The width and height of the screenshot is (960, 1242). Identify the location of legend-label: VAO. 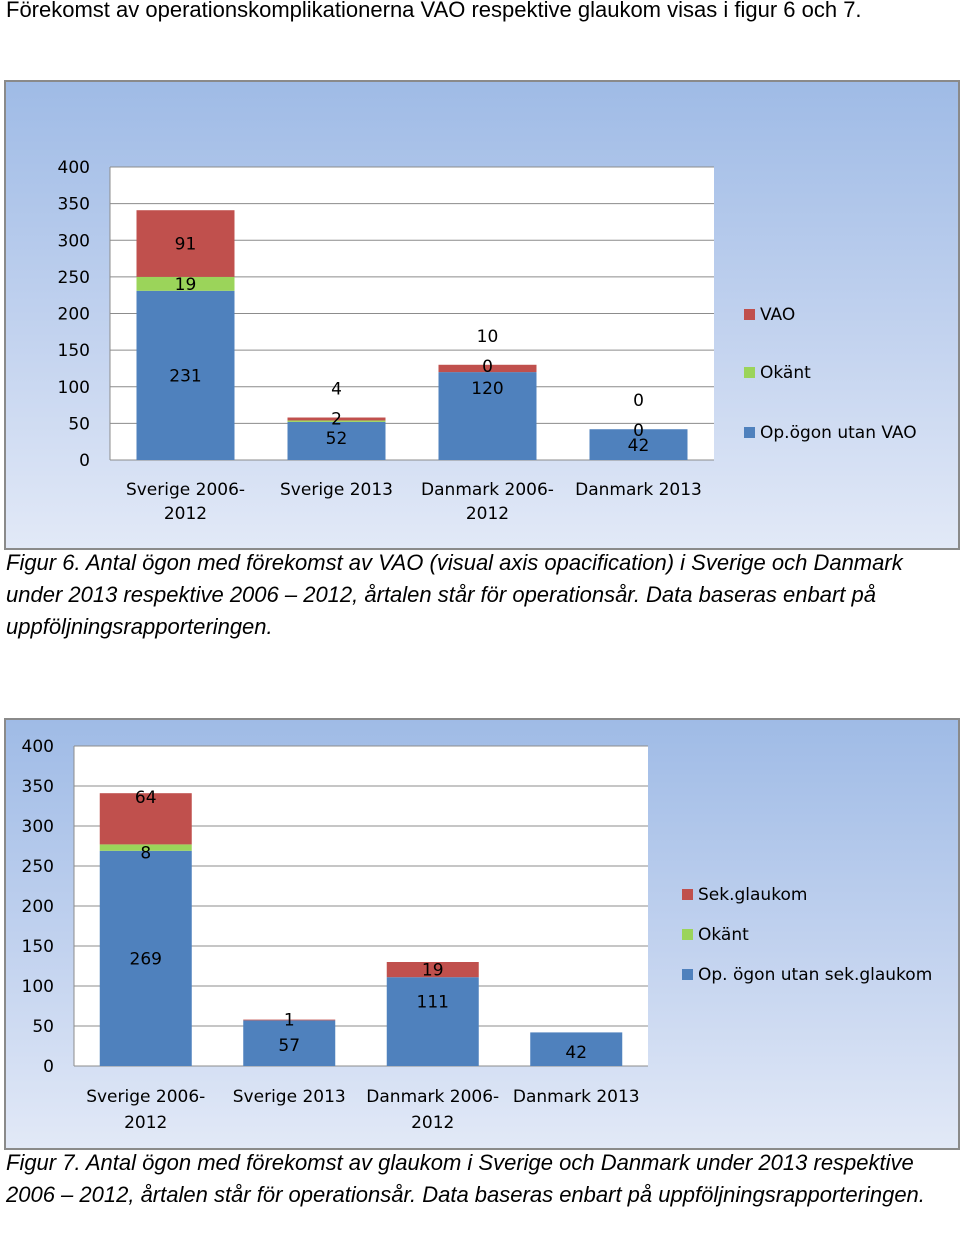
(777, 315).